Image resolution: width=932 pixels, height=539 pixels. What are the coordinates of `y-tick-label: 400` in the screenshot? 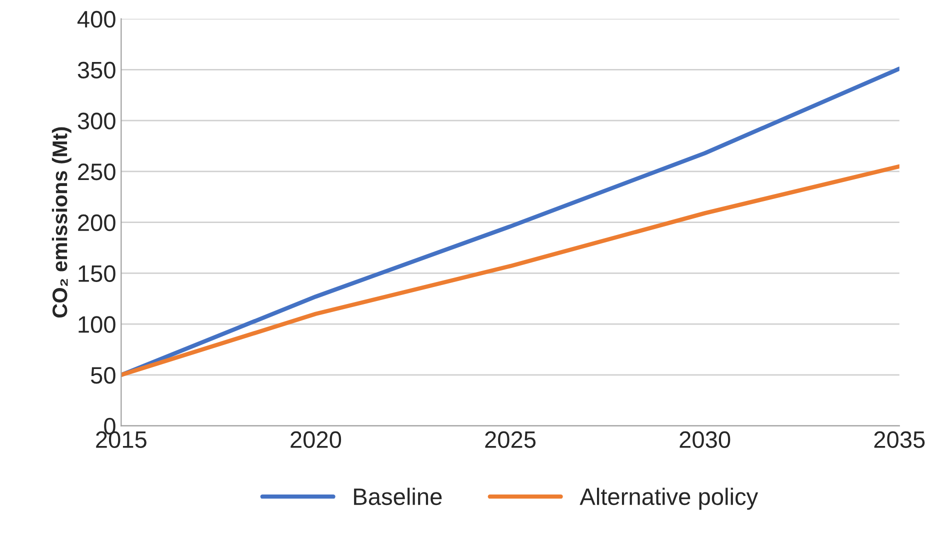 It's located at (96, 19).